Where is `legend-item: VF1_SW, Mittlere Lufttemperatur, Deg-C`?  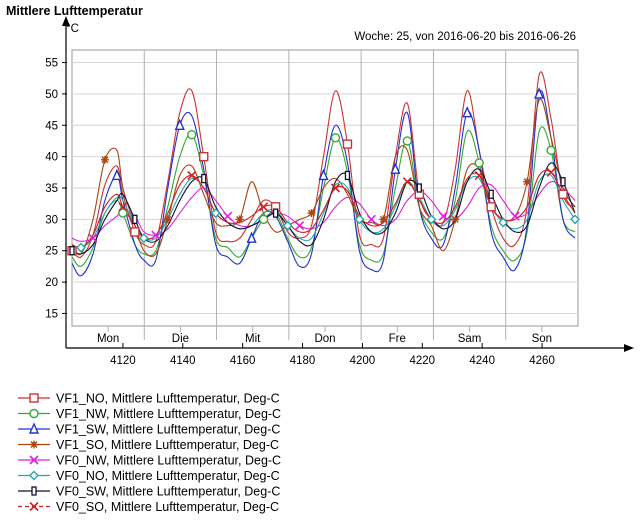
legend-item: VF1_SW, Mittlere Lufttemperatur, Deg-C is located at coordinates (149, 429).